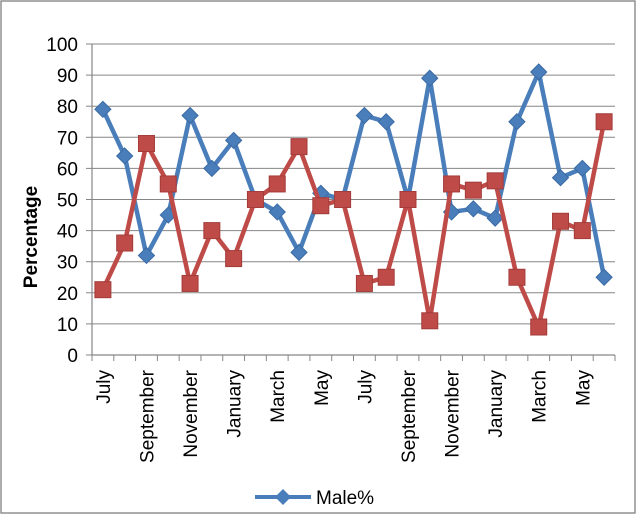  What do you see at coordinates (67, 325) in the screenshot?
I see `y-tick-label: 10` at bounding box center [67, 325].